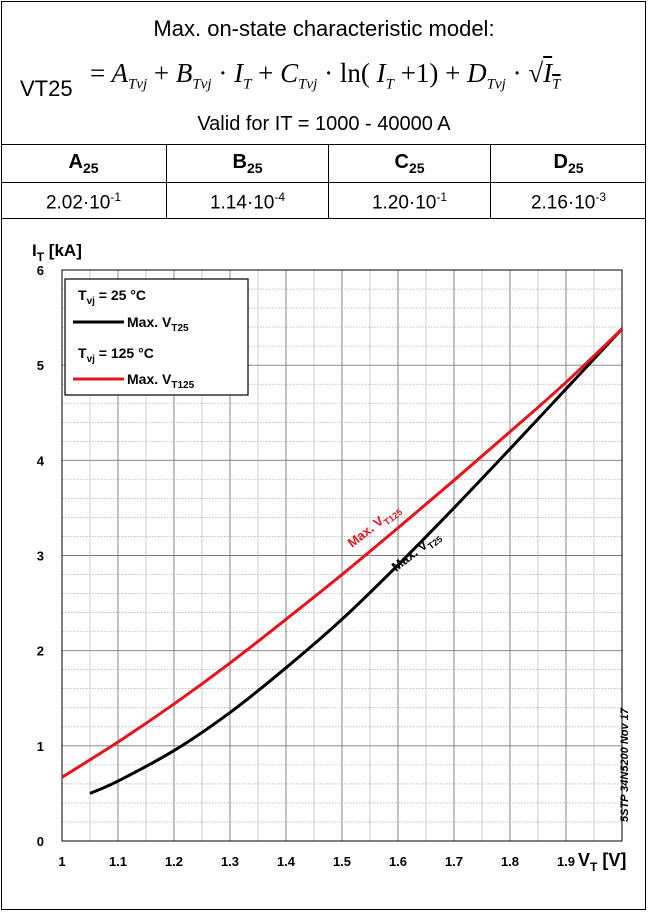  I want to click on coefficient-value-b: 1.14·10⁻⁴, so click(247, 202).